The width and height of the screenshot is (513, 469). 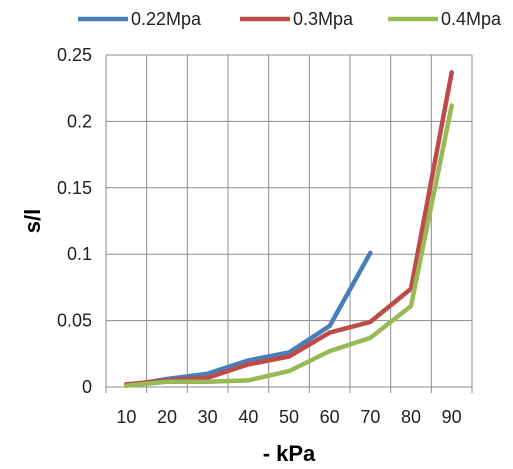 What do you see at coordinates (126, 417) in the screenshot?
I see `x-tick-label: 10` at bounding box center [126, 417].